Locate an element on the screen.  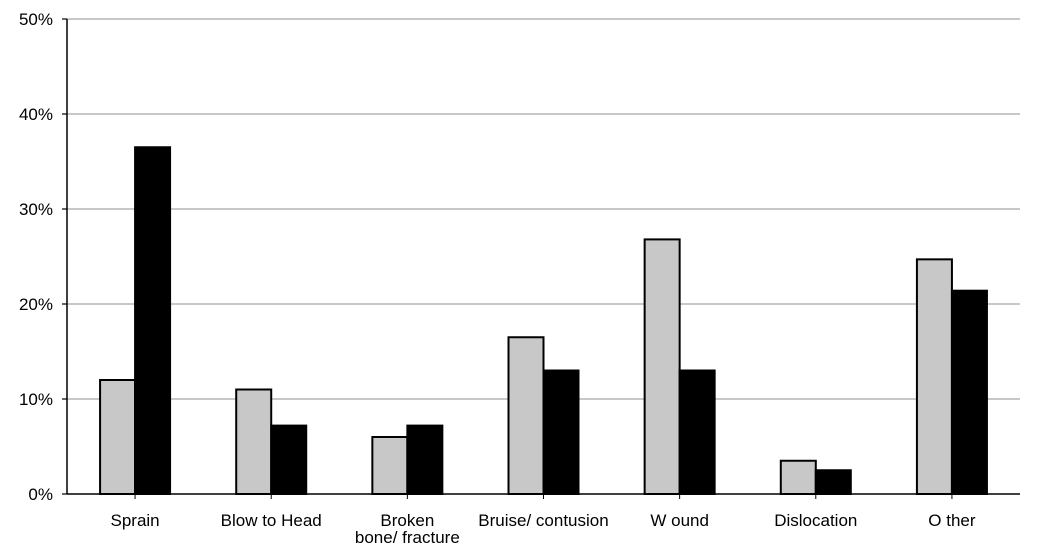
x-category-label: Bruise/ contusion is located at coordinates (543, 520).